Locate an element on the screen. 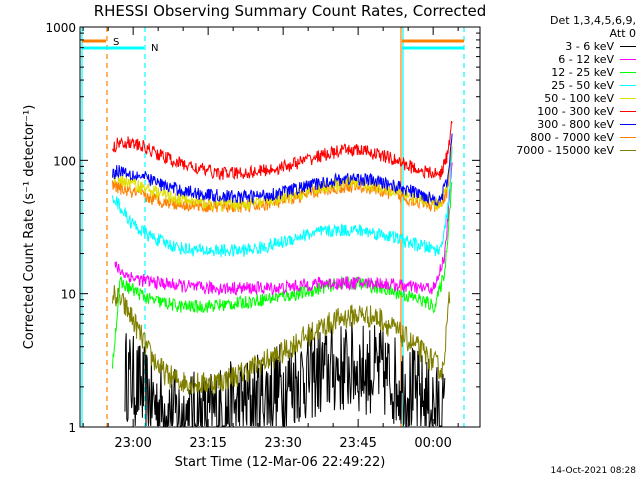  legend-entry: 50 - 100 keV is located at coordinates (560, 98).